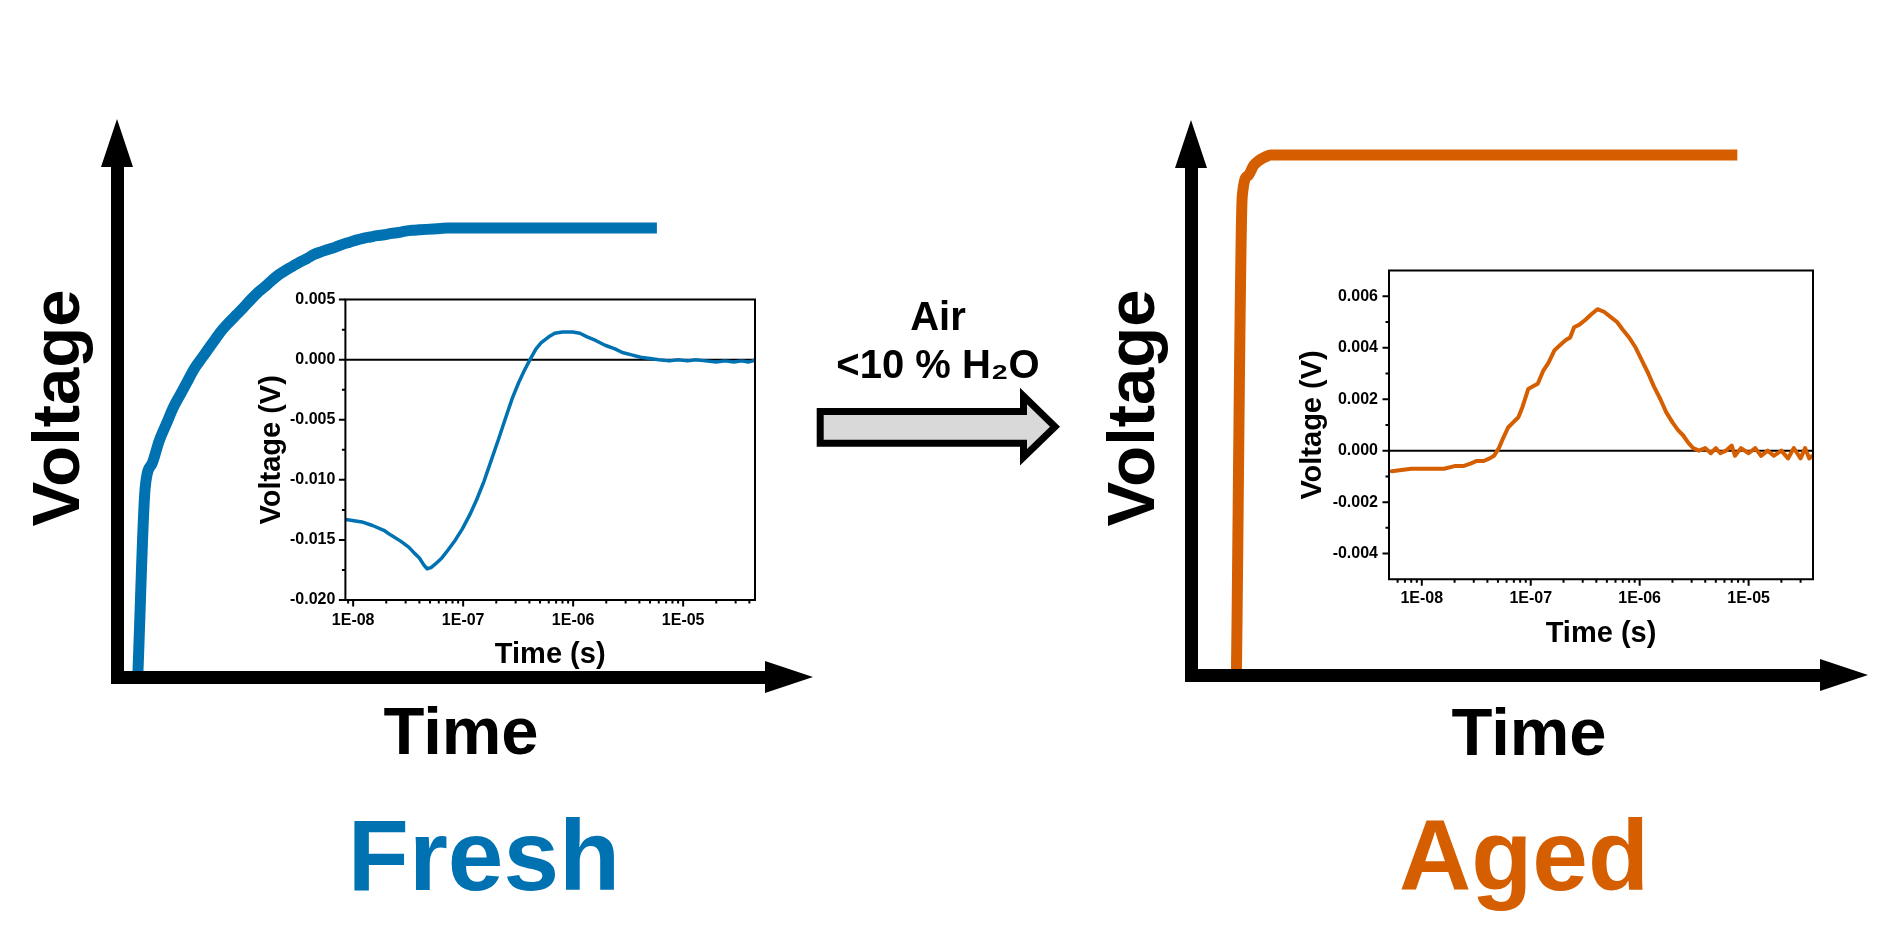 The width and height of the screenshot is (1890, 945). I want to click on y-tick-label: 0.005, so click(315, 299).